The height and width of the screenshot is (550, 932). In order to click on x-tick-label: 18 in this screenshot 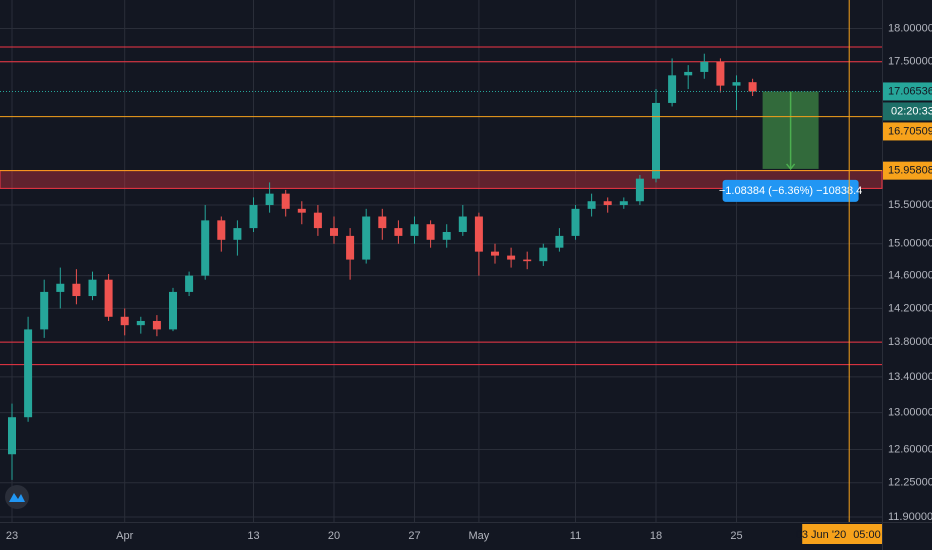, I will do `click(656, 536)`.